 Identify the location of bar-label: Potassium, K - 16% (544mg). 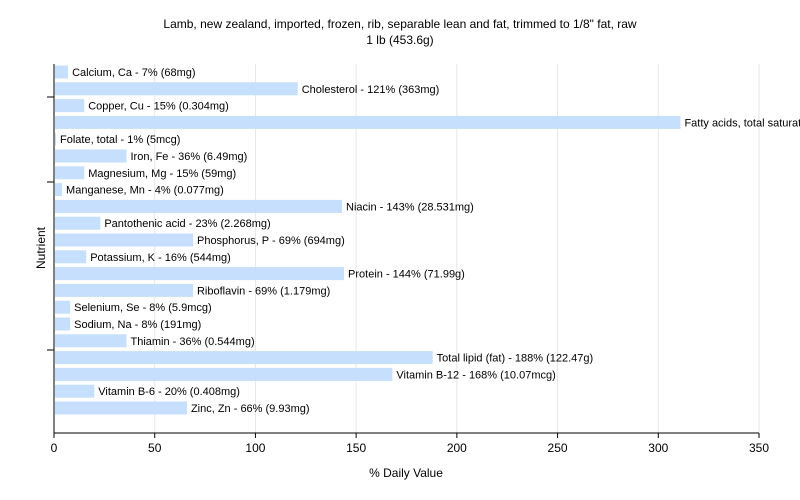
(160, 258).